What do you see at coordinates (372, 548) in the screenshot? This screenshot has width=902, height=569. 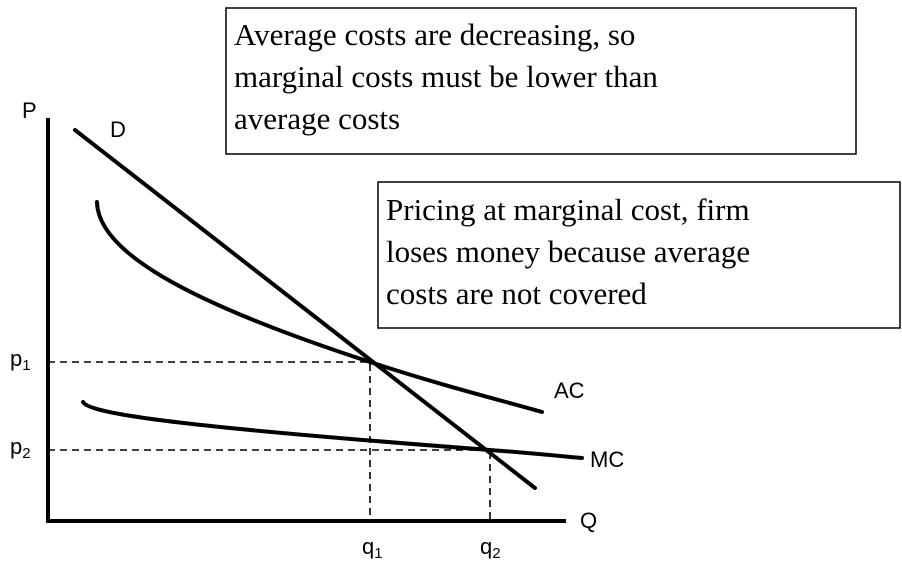 I see `quantity-label: q1` at bounding box center [372, 548].